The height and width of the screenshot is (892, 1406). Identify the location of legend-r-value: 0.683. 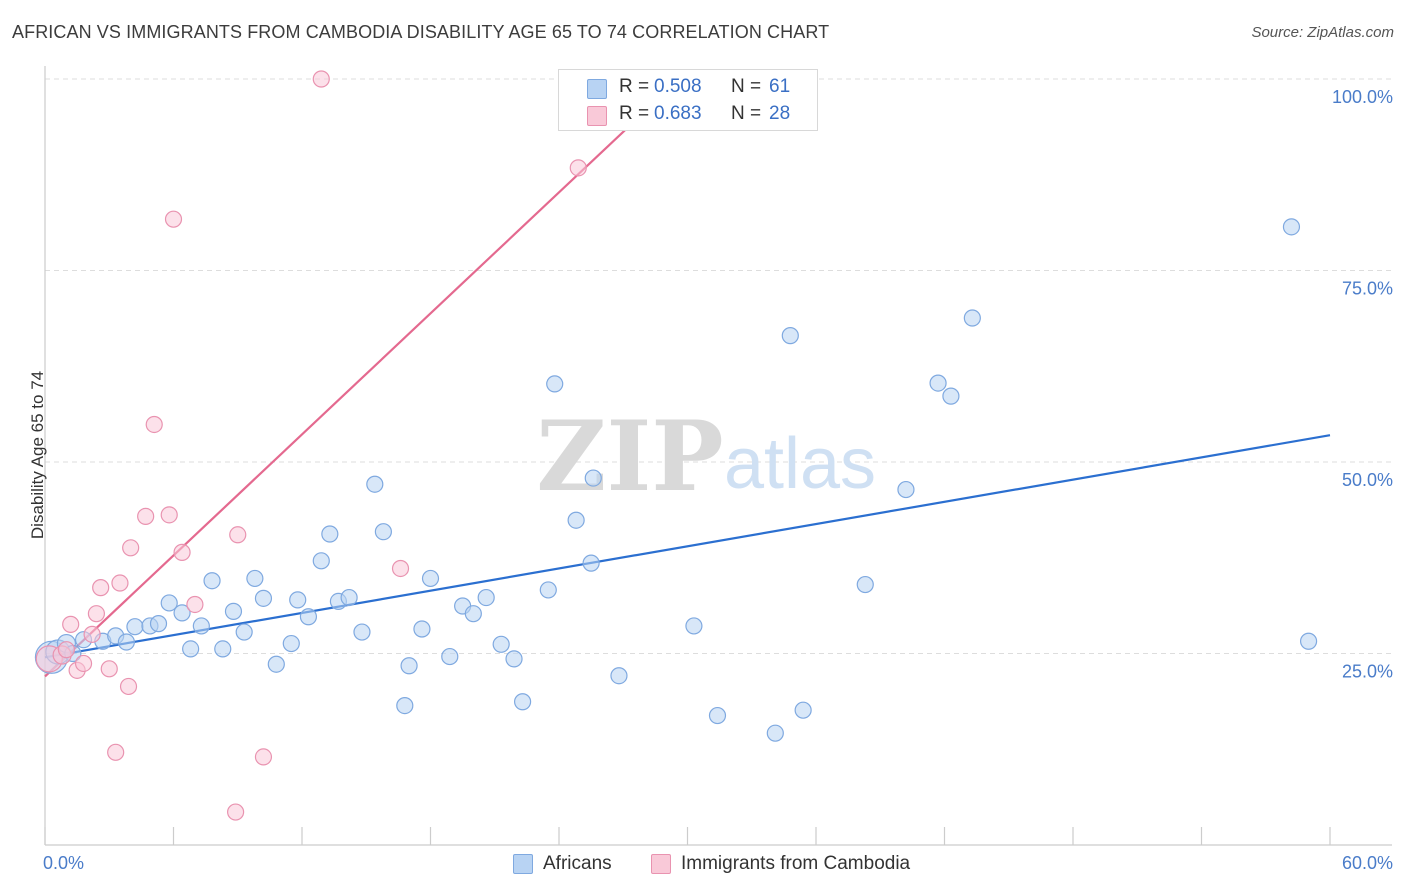
(678, 113).